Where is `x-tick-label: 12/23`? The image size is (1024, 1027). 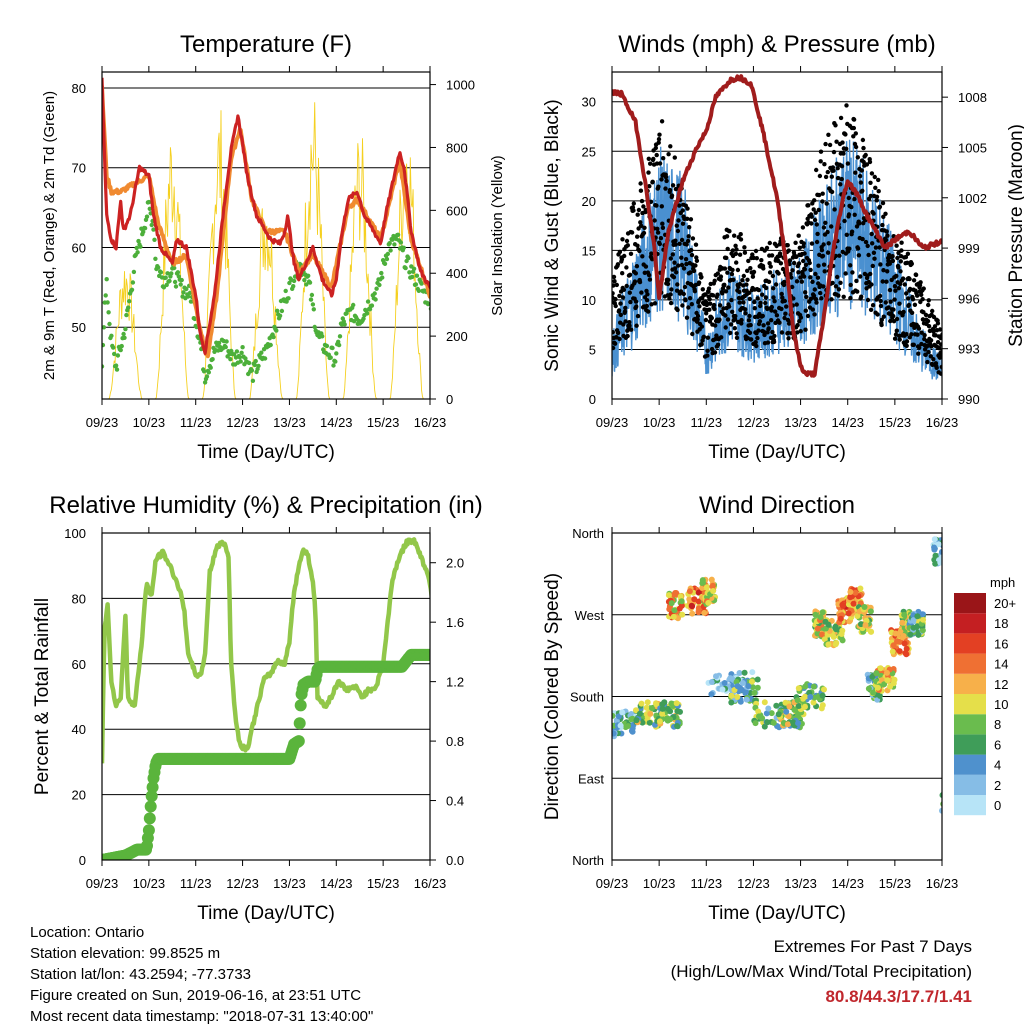 x-tick-label: 12/23 is located at coordinates (753, 883).